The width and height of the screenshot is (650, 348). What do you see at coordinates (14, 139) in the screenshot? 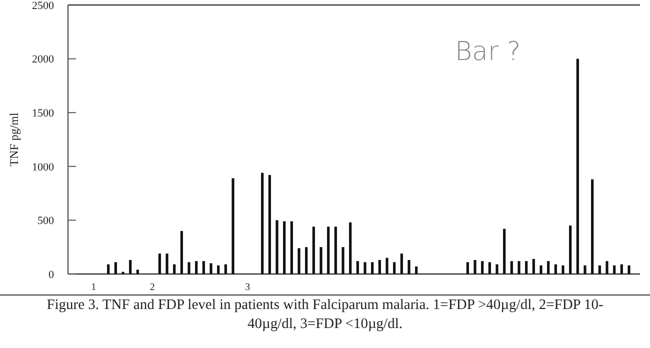
I see `y-axis-title: TNF pg/ml` at bounding box center [14, 139].